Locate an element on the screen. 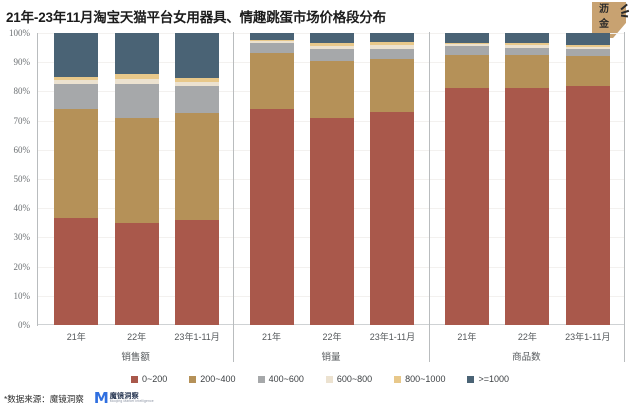 This screenshot has width=640, height=411. data-source-text: *数据来源：魔镜洞察 is located at coordinates (44, 398).